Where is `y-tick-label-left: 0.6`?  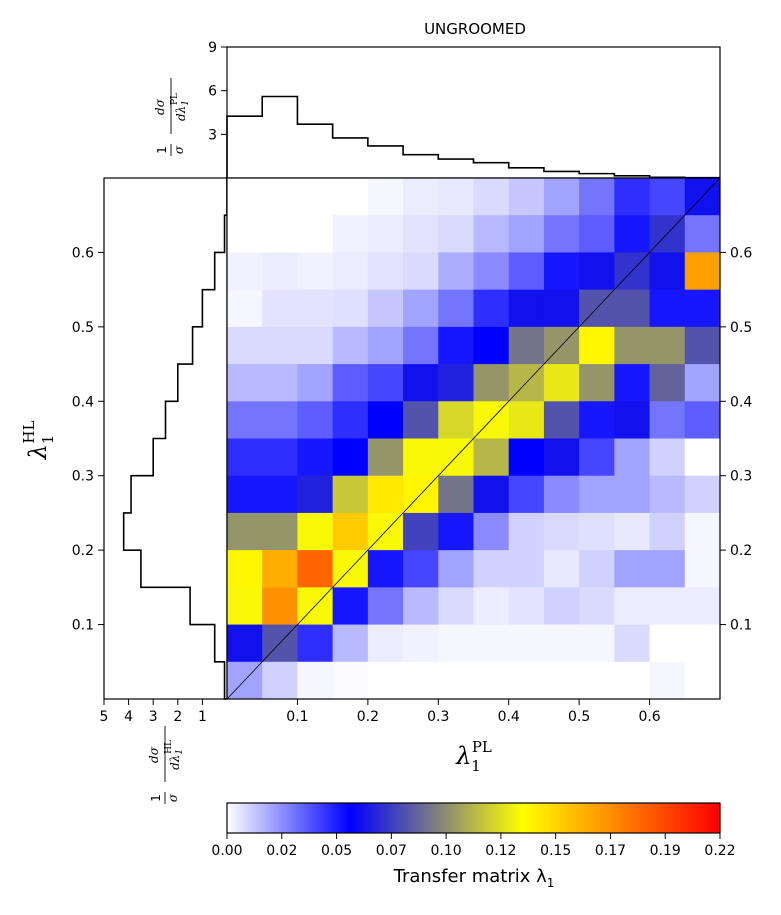 y-tick-label-left: 0.6 is located at coordinates (83, 253).